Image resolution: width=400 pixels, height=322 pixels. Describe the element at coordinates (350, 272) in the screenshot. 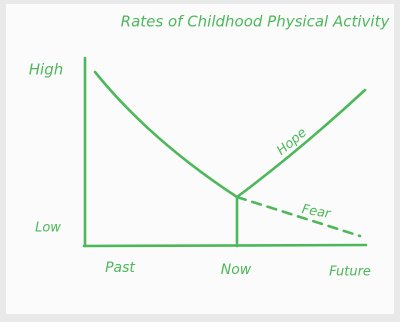

I see `x-label: Future` at that location.